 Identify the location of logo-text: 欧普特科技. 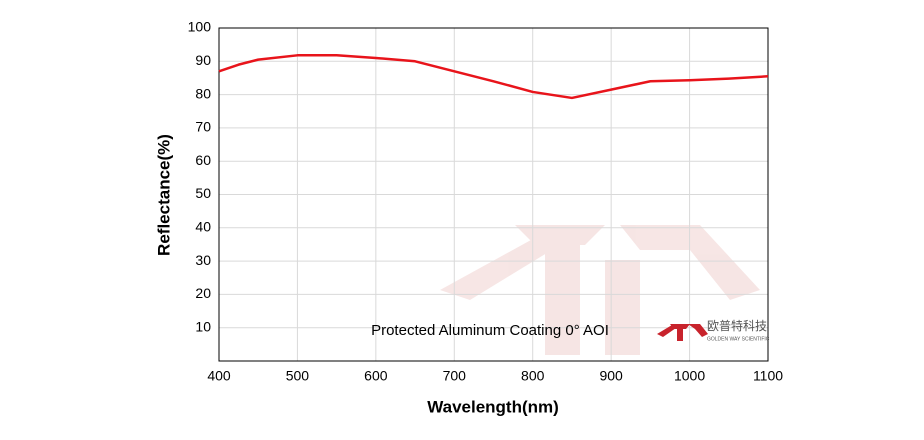
(737, 325).